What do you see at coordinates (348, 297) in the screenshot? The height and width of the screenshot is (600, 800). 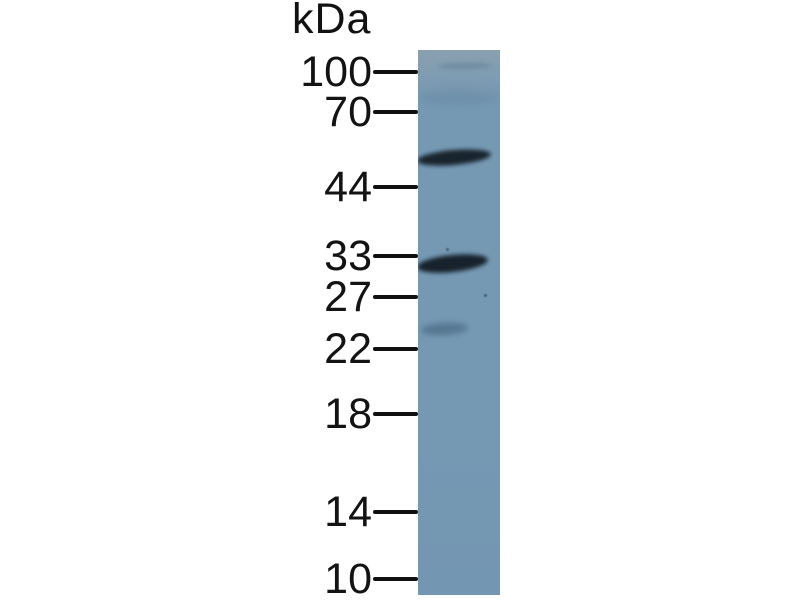 I see `marker-label-27: 27` at bounding box center [348, 297].